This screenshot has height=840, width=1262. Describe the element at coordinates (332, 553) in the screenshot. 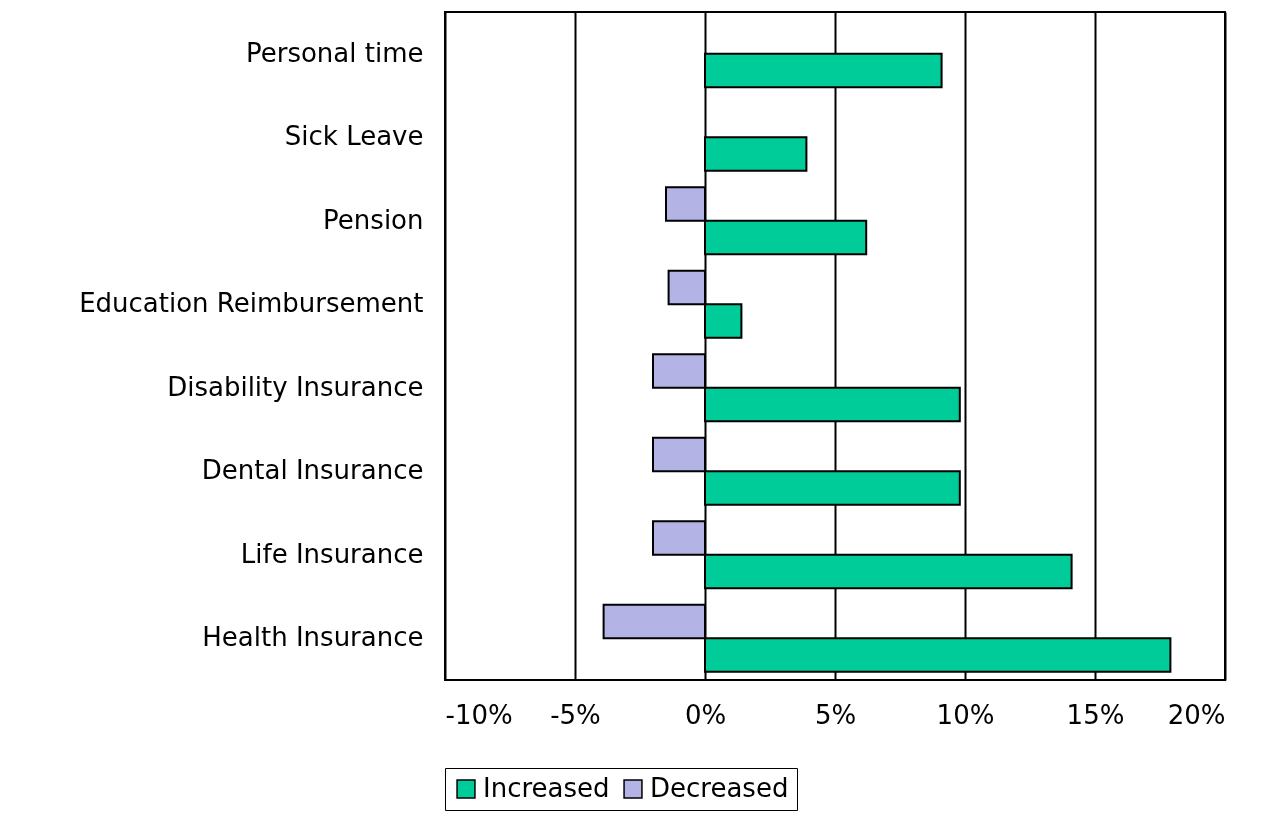

I see `y-tick-label: Life Insurance` at that location.